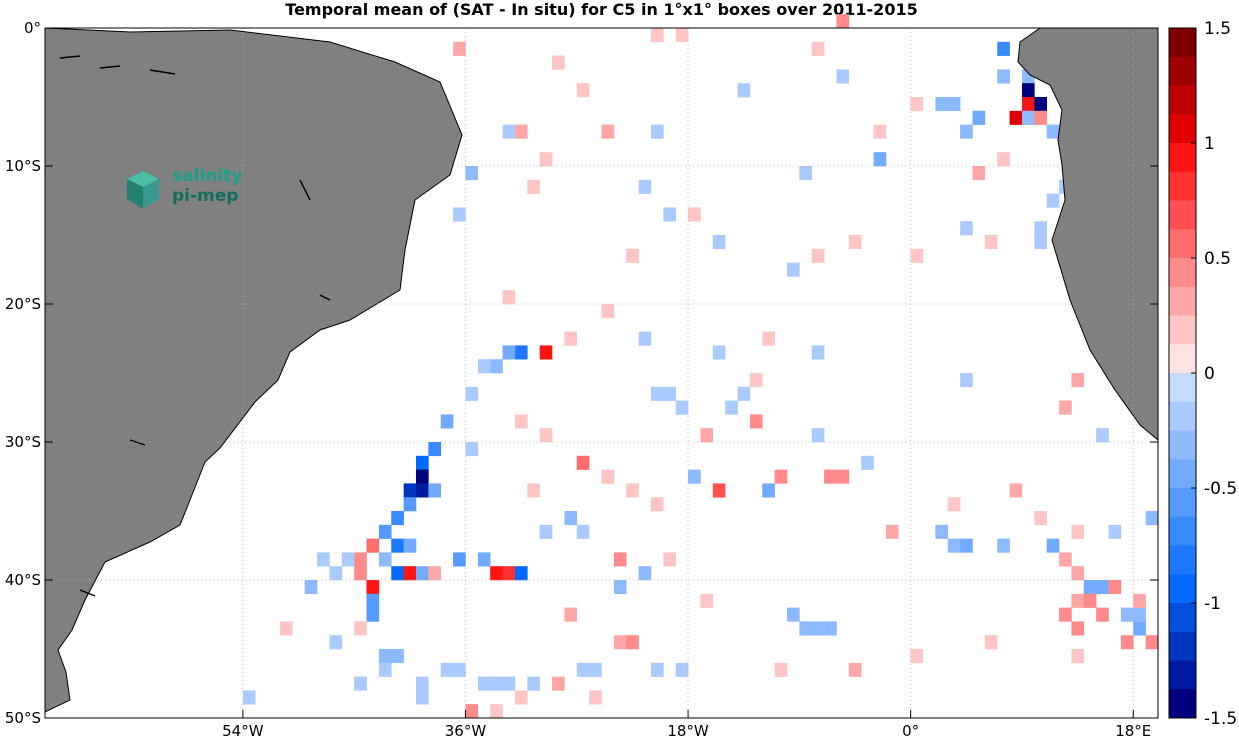 Image resolution: width=1239 pixels, height=740 pixels. What do you see at coordinates (205, 196) in the screenshot?
I see `logo-line-2: pi-mep` at bounding box center [205, 196].